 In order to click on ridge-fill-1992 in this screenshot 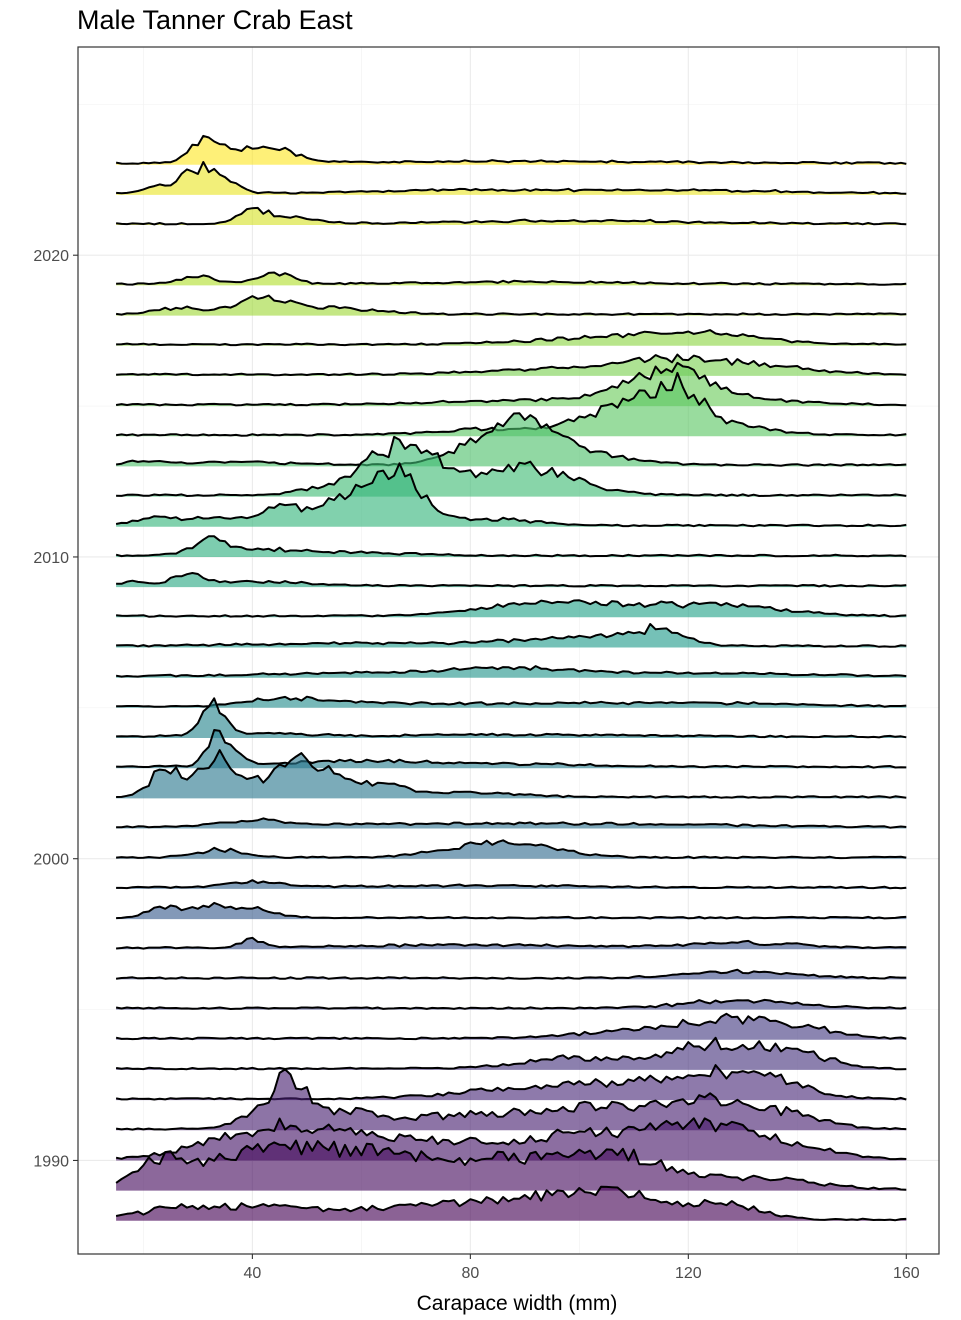, I will do `click(511, 1083)`.